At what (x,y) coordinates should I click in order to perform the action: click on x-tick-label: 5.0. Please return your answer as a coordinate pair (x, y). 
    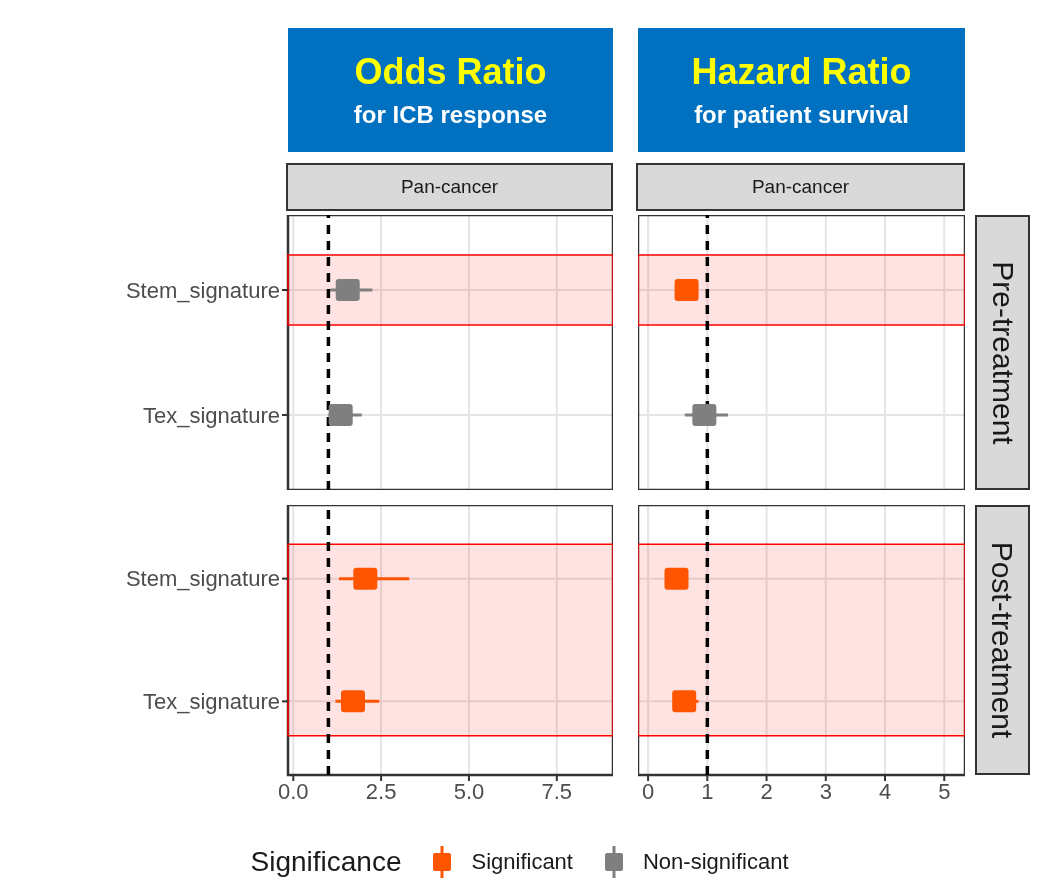
    Looking at the image, I should click on (469, 791).